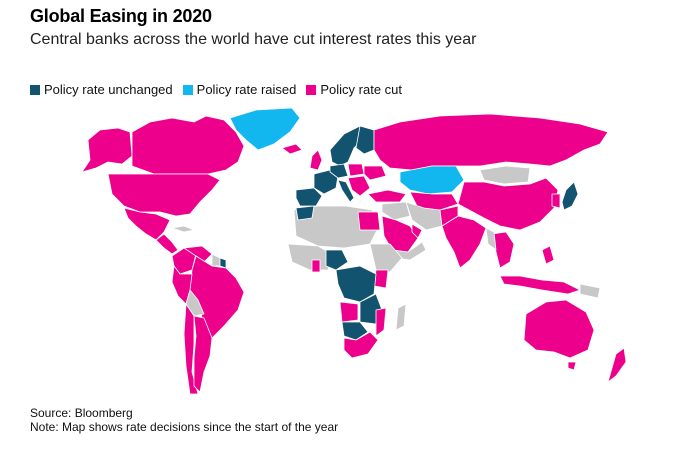 This screenshot has width=673, height=449. Describe the element at coordinates (203, 354) in the screenshot. I see `country-argentina` at that location.